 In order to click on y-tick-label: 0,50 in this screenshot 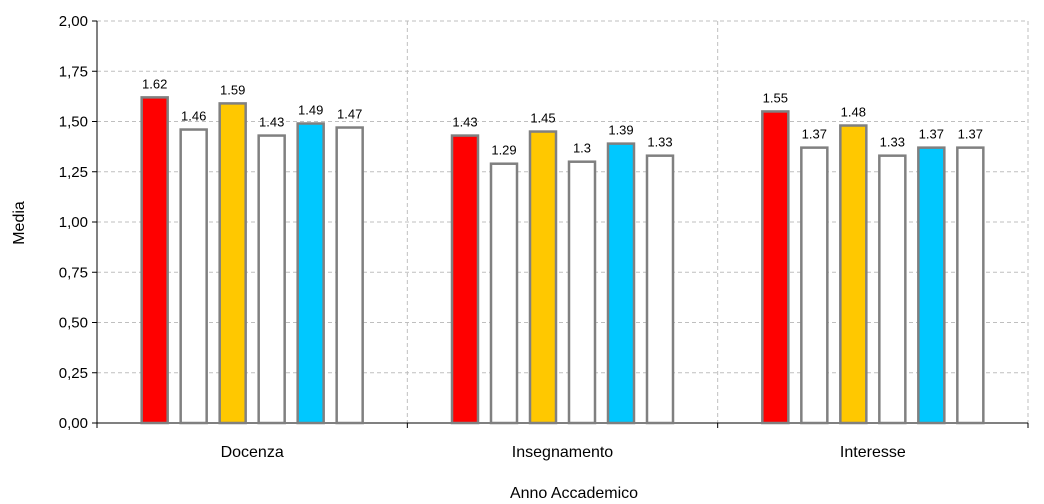, I will do `click(73, 323)`.